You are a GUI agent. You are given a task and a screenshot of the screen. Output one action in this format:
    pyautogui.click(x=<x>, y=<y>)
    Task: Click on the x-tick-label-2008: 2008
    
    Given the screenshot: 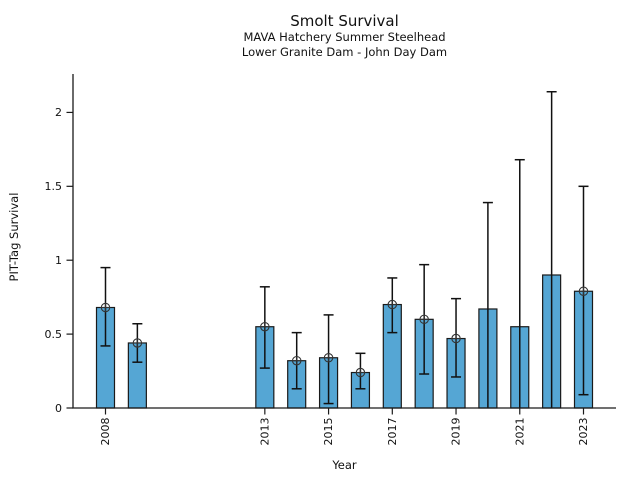 What is the action you would take?
    pyautogui.click(x=105, y=432)
    